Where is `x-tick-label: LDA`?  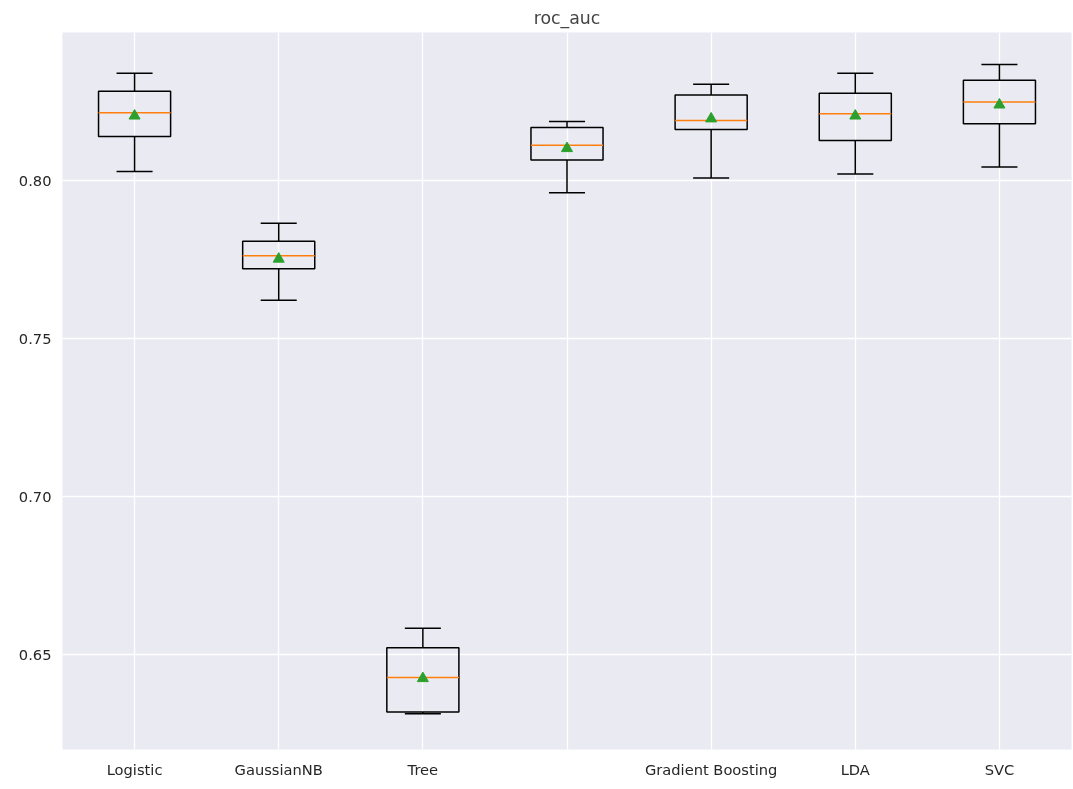
x-tick-label: LDA is located at coordinates (855, 769).